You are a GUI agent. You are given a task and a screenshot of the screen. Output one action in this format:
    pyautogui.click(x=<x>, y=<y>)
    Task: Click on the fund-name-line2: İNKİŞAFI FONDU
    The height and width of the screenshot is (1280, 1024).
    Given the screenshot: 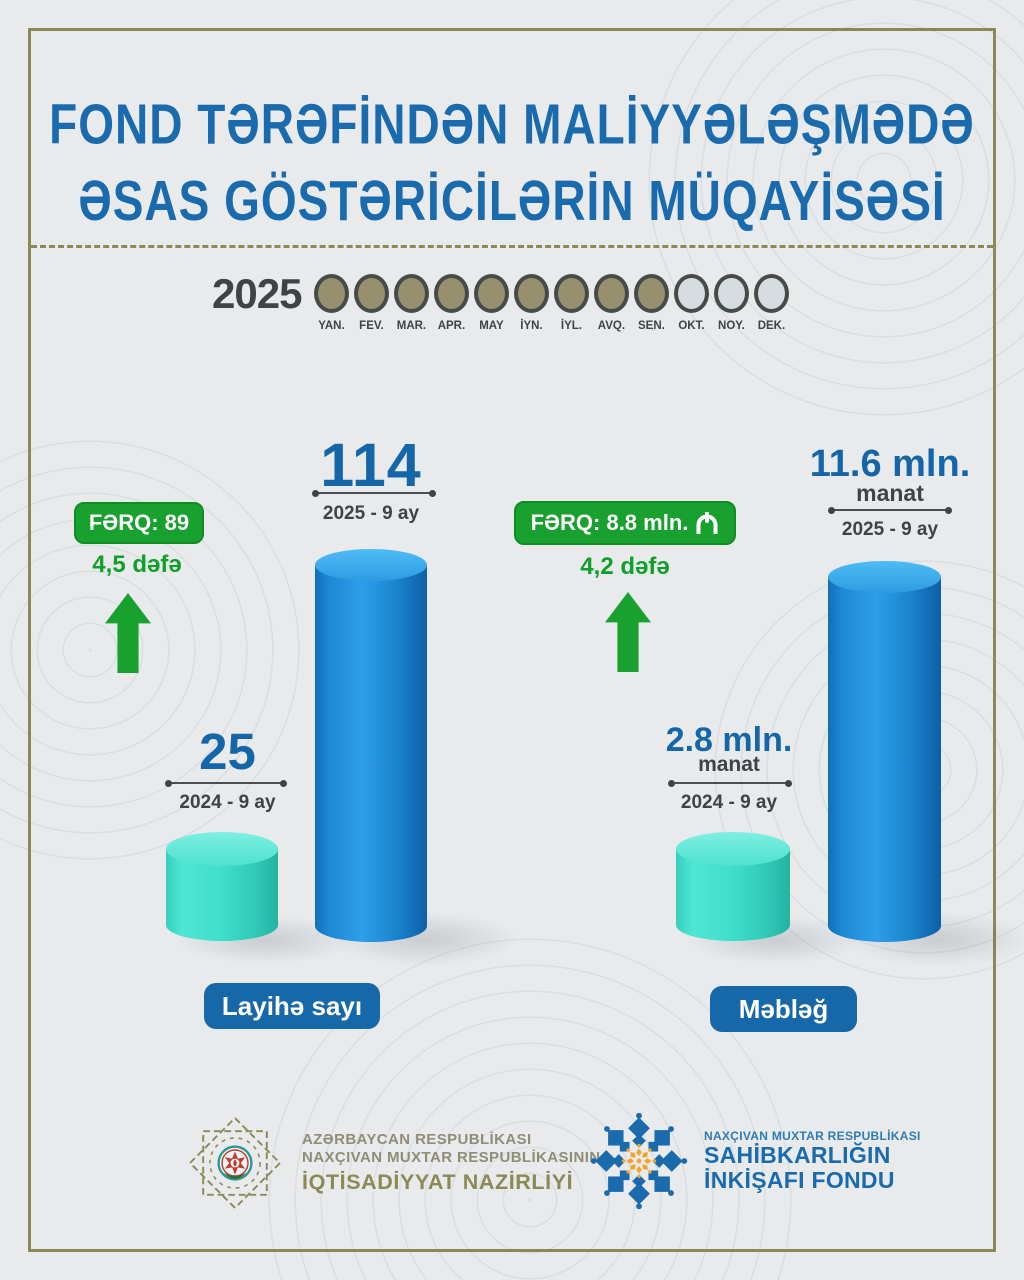 What is the action you would take?
    pyautogui.click(x=799, y=1180)
    